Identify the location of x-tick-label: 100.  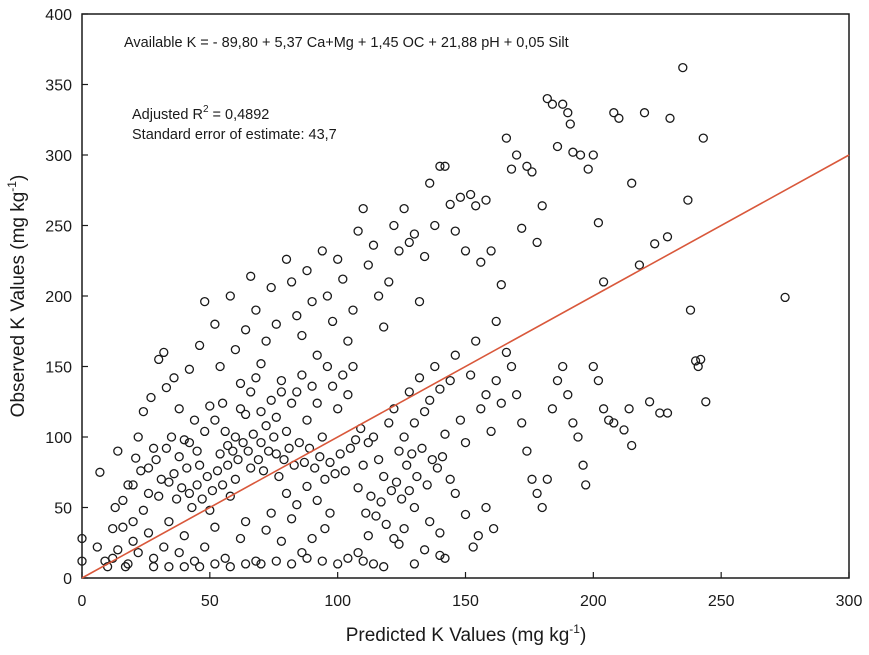
(337, 601).